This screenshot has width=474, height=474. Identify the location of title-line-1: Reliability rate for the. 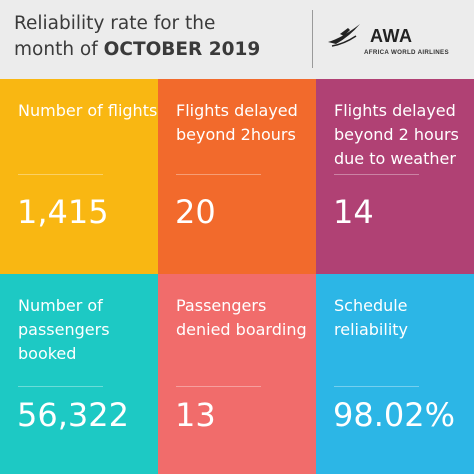
(115, 23).